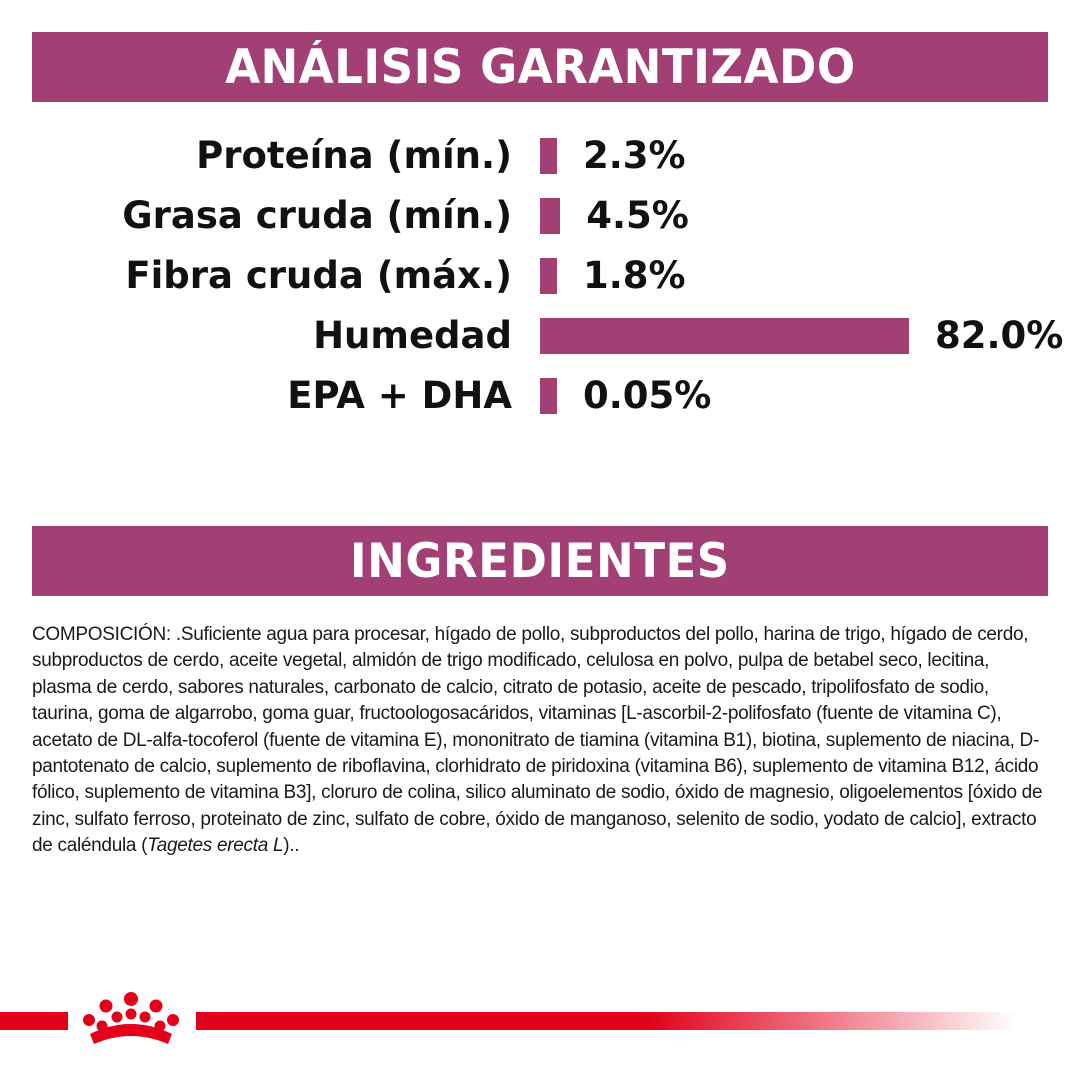 The height and width of the screenshot is (1080, 1080). Describe the element at coordinates (634, 275) in the screenshot. I see `bar-value-label: 1.8%` at that location.